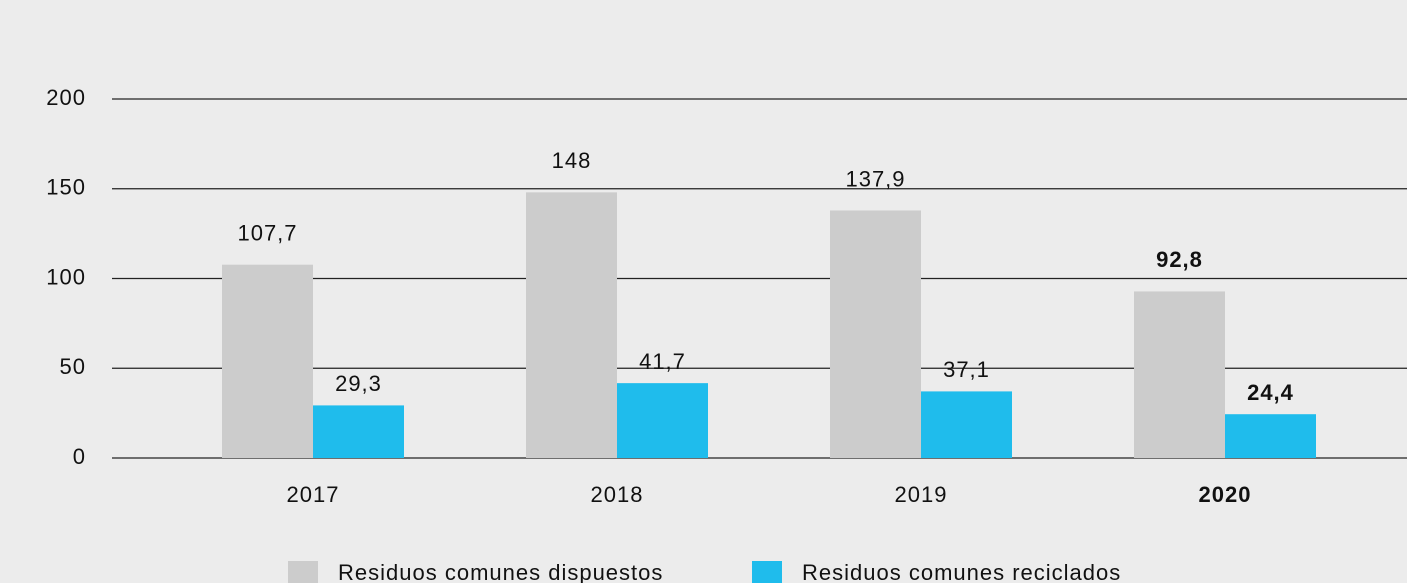  Describe the element at coordinates (1179, 259) in the screenshot. I see `value-label: 92,8` at that location.